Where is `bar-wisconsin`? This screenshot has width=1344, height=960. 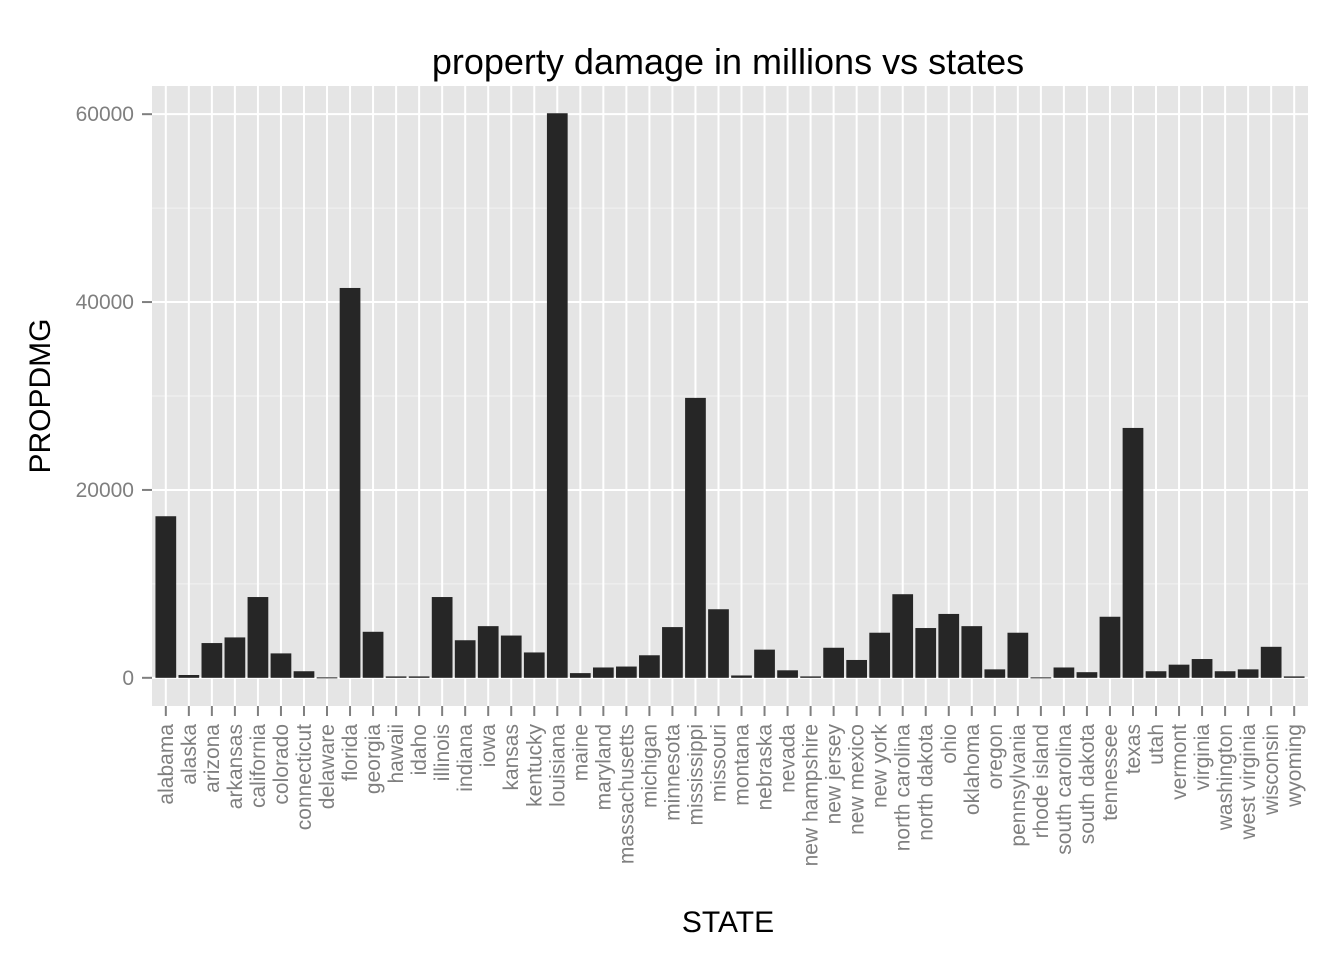
bar-wisconsin is located at coordinates (1271, 662).